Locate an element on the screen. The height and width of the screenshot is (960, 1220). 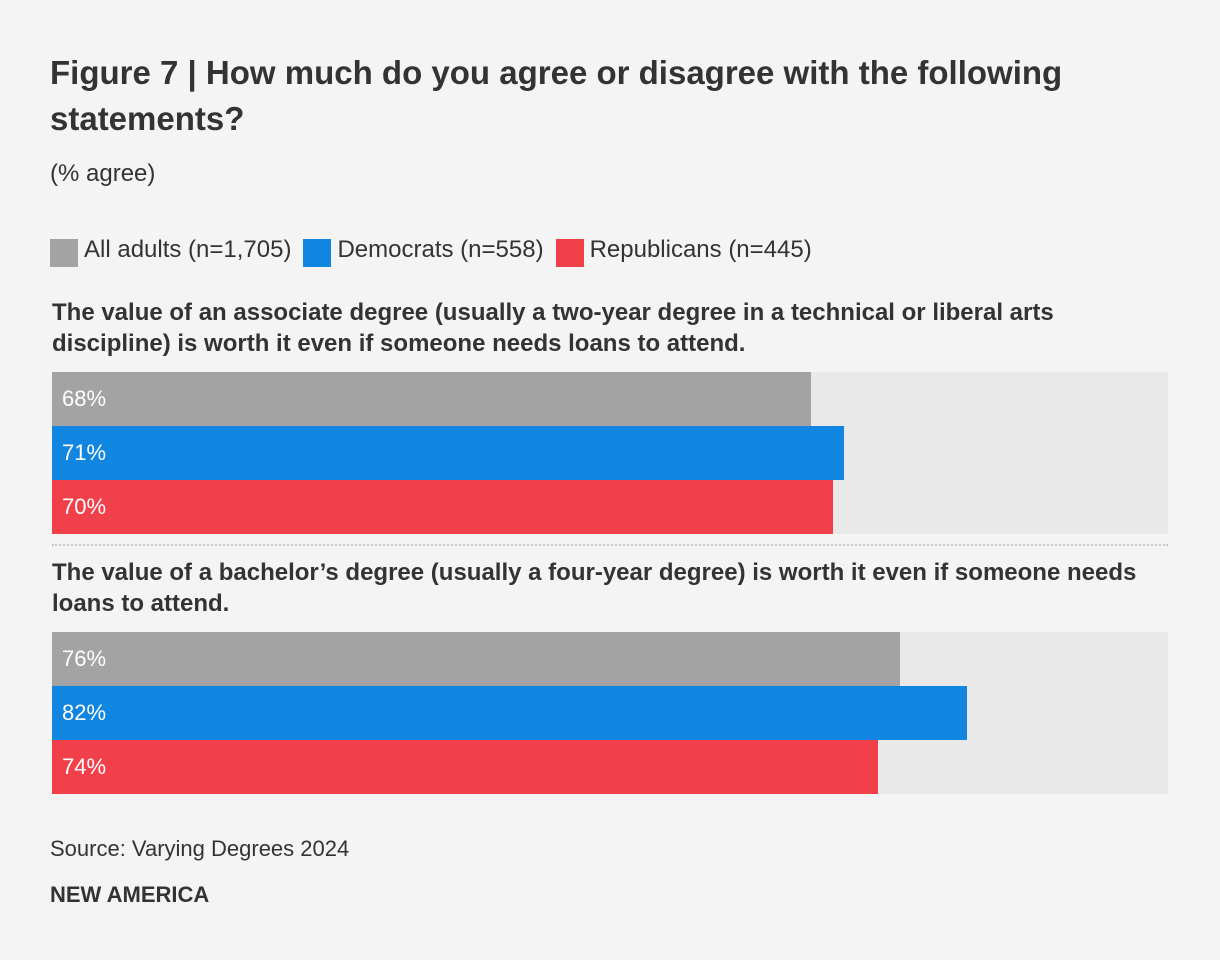
legend-label-democrats: Democrats (n=558) is located at coordinates (440, 249).